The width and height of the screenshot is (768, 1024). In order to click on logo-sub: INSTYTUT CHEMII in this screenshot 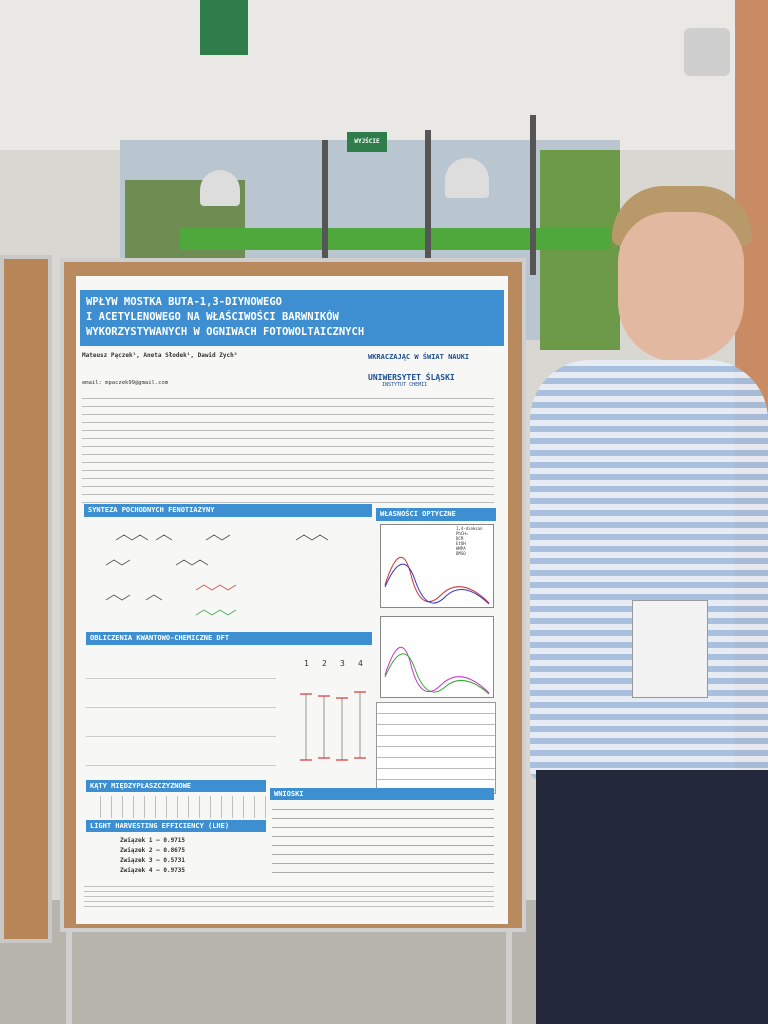, I will do `click(405, 385)`.